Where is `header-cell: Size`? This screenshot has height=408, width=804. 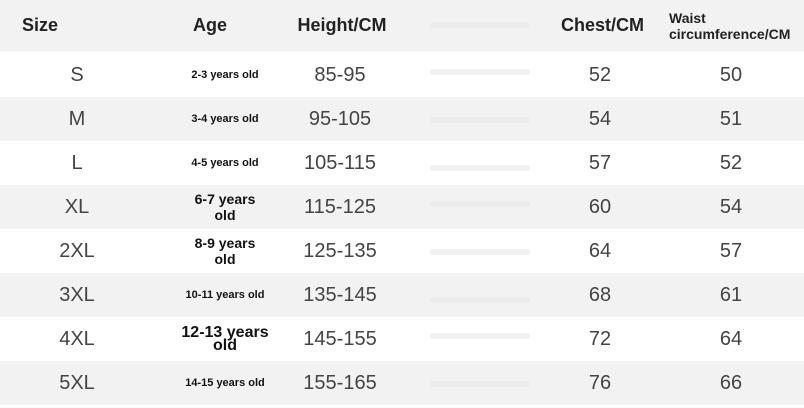 header-cell: Size is located at coordinates (40, 25).